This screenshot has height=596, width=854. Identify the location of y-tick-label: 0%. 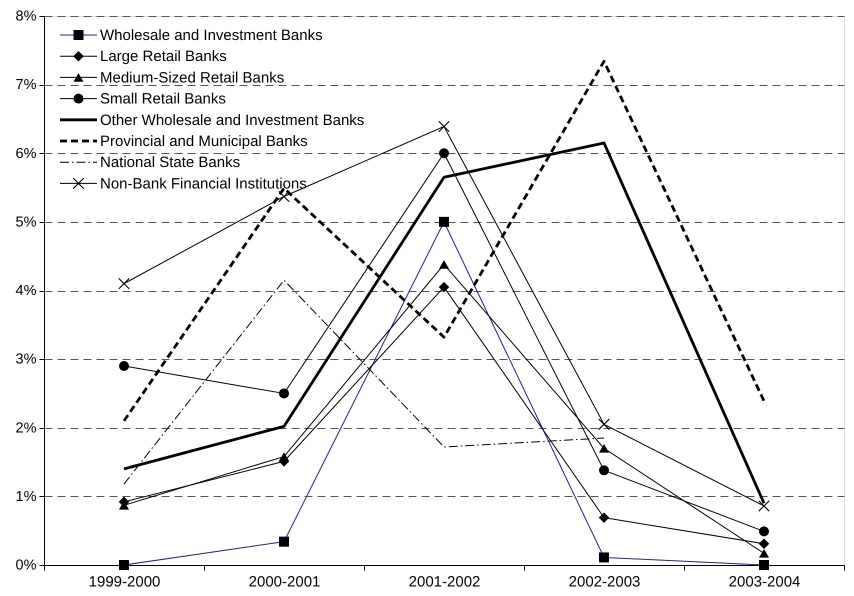
(26, 566).